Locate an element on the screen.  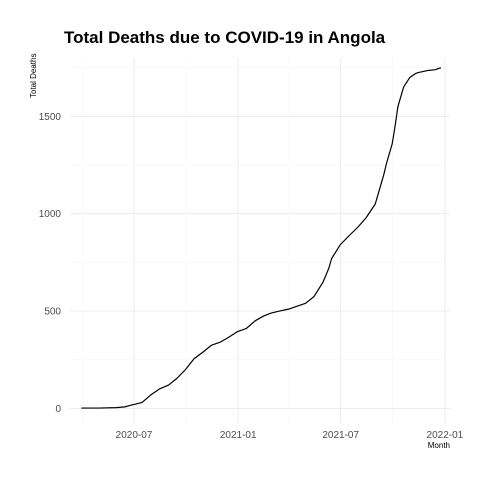
x-tick-label: 2021-07 is located at coordinates (340, 435).